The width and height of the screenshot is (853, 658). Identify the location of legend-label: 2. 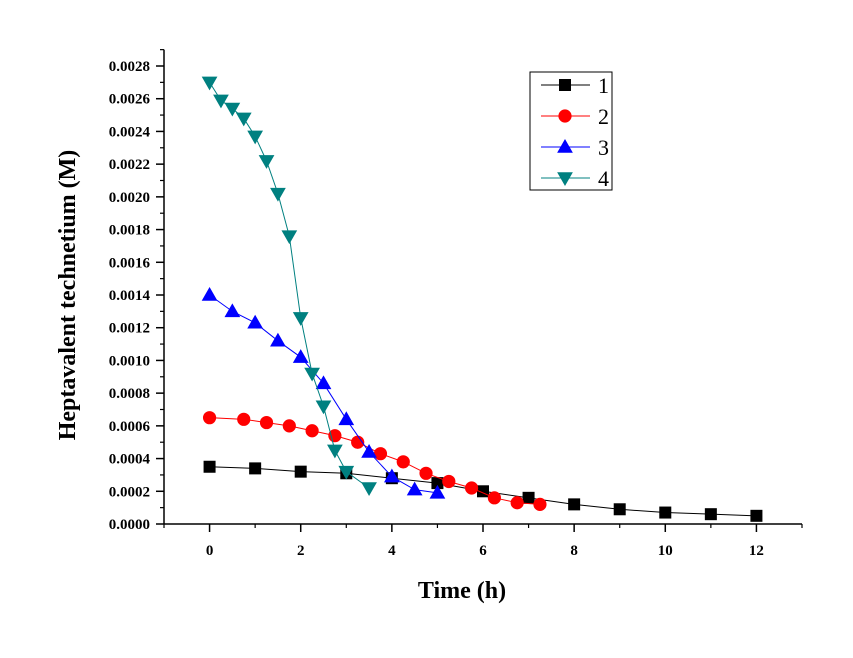
(603, 116).